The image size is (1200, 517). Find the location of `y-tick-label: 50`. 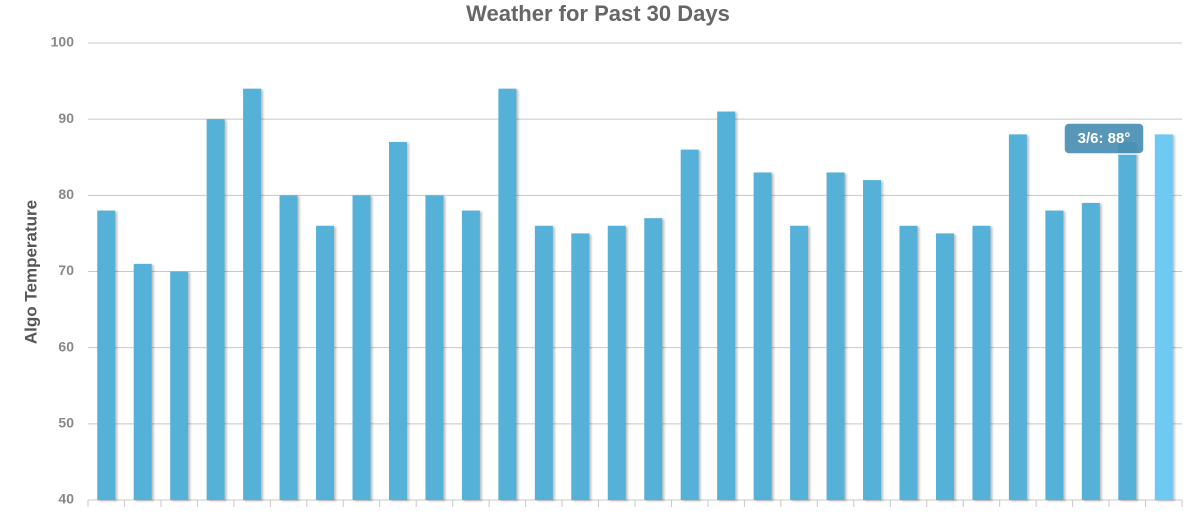

y-tick-label: 50 is located at coordinates (66, 423).